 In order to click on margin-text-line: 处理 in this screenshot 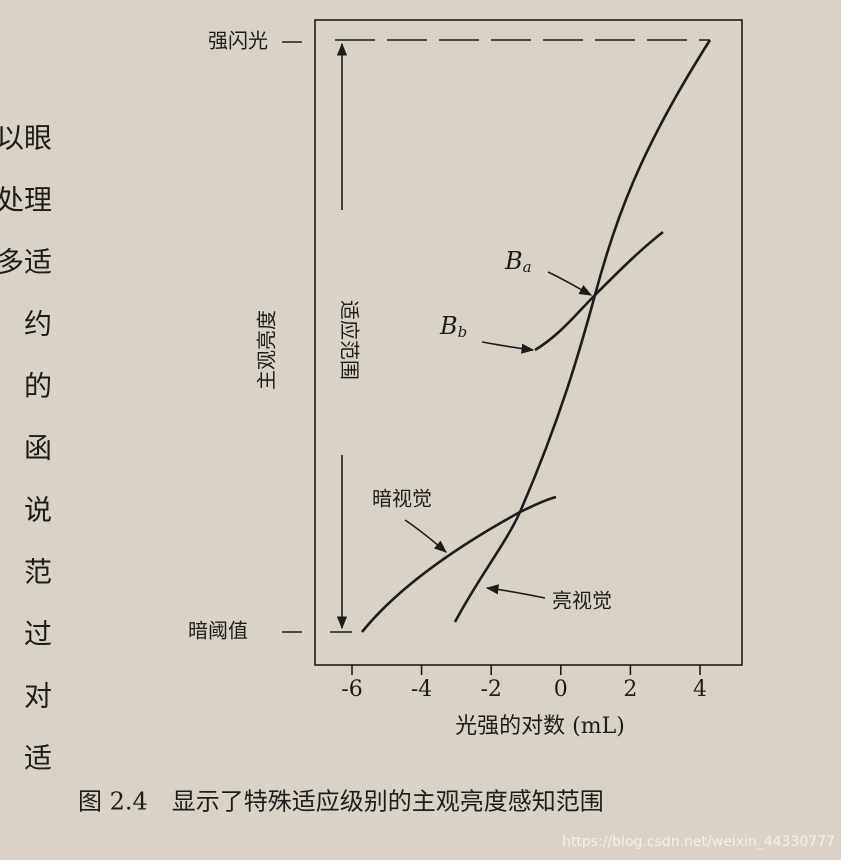, I will do `click(26, 200)`.